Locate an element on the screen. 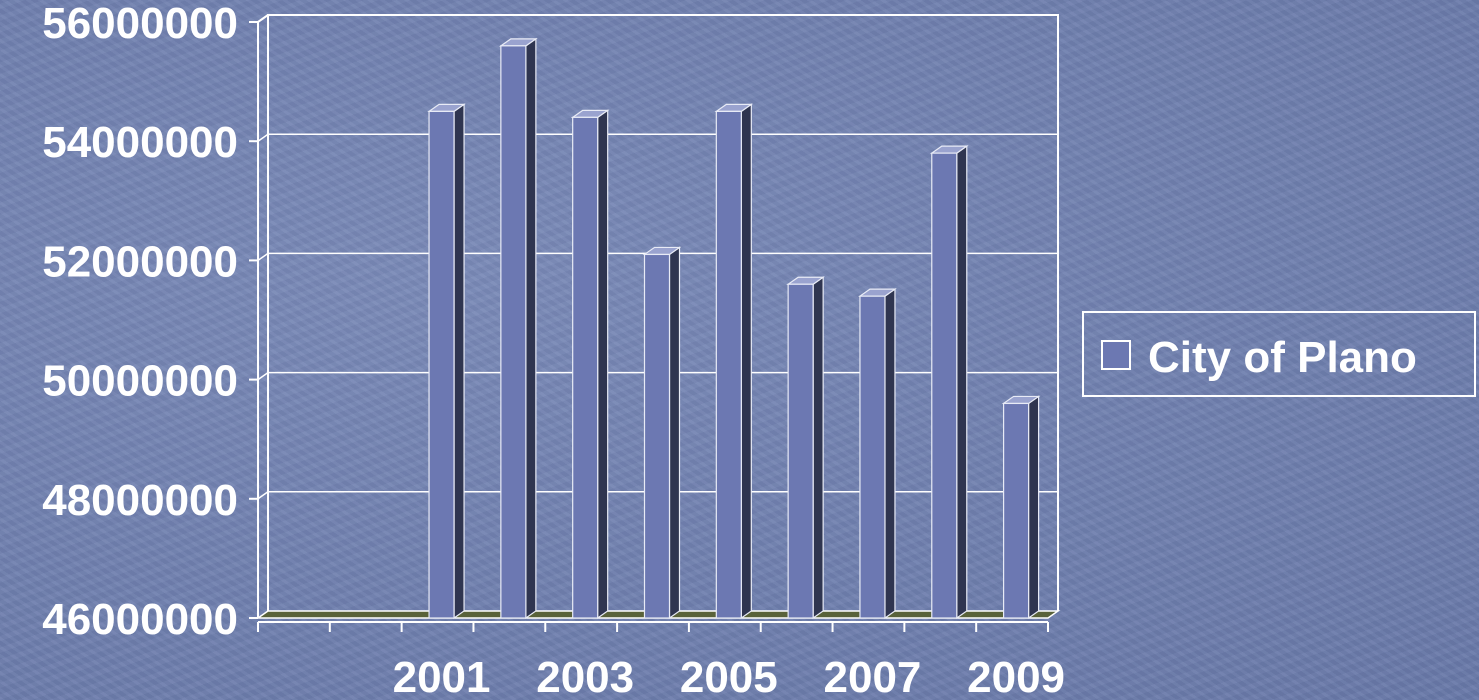 The image size is (1479, 700). x-tick-label: 2009 is located at coordinates (1016, 676).